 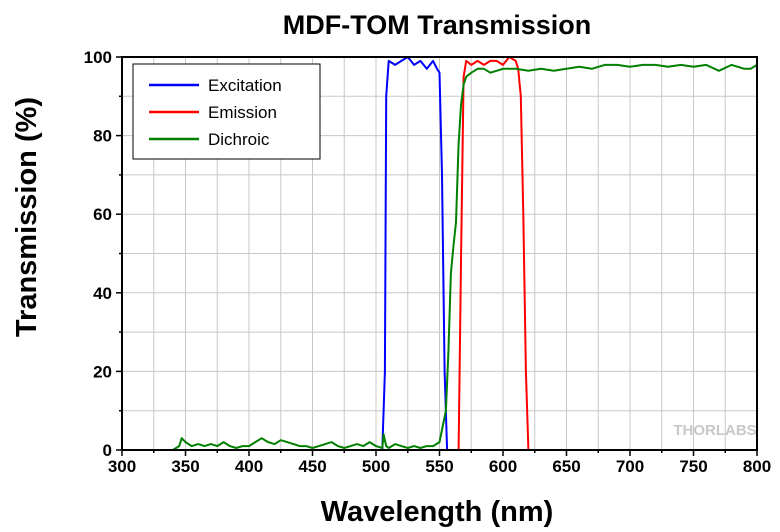 I want to click on y-tick-label: 100, so click(x=98, y=57).